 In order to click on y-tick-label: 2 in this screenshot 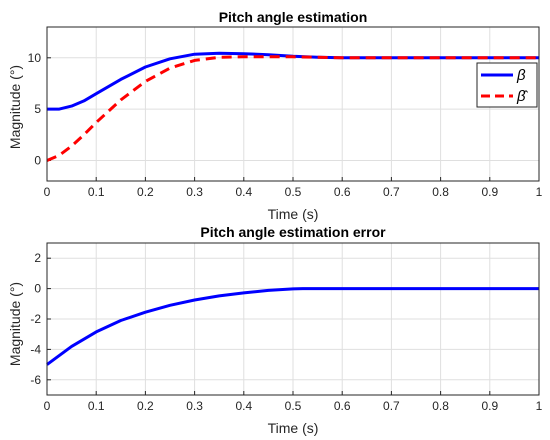, I will do `click(37, 258)`.